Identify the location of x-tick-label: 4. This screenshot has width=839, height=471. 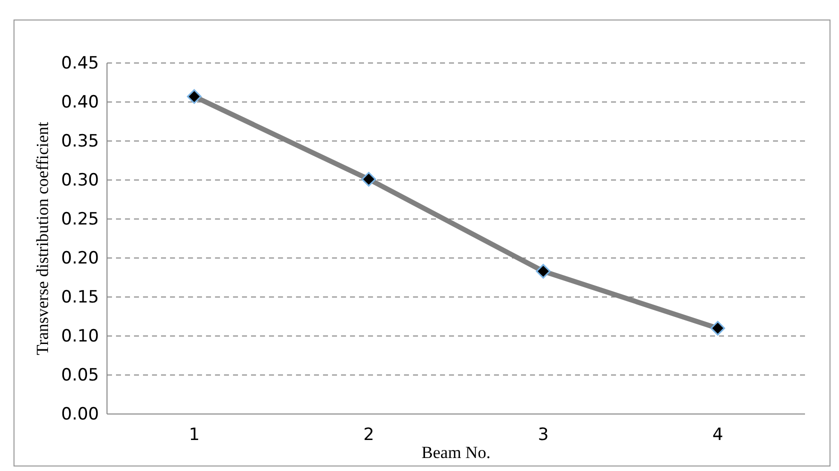
(718, 435).